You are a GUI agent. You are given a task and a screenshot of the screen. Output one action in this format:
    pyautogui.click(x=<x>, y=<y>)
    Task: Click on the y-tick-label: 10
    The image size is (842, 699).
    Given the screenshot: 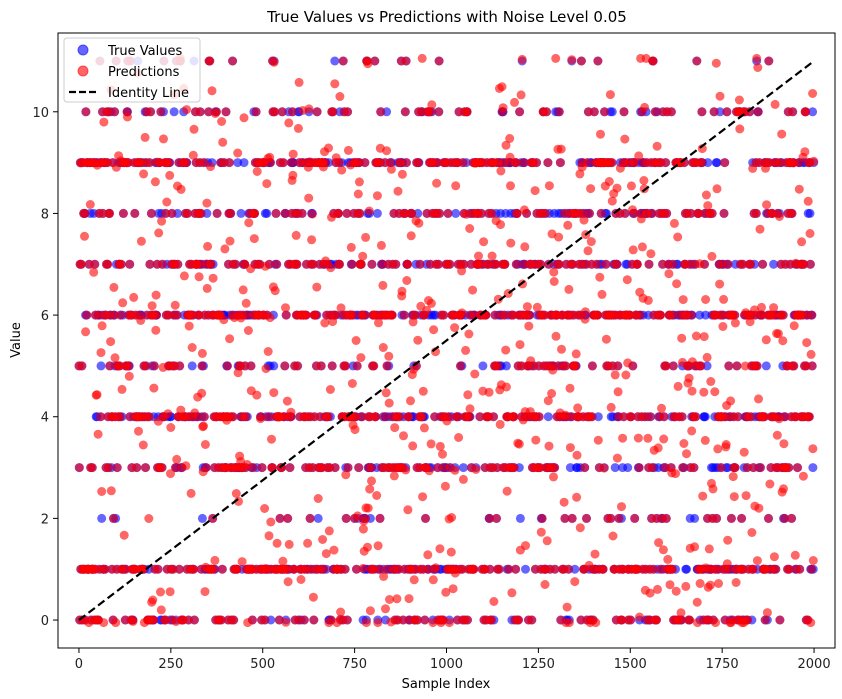 What is the action you would take?
    pyautogui.click(x=40, y=113)
    